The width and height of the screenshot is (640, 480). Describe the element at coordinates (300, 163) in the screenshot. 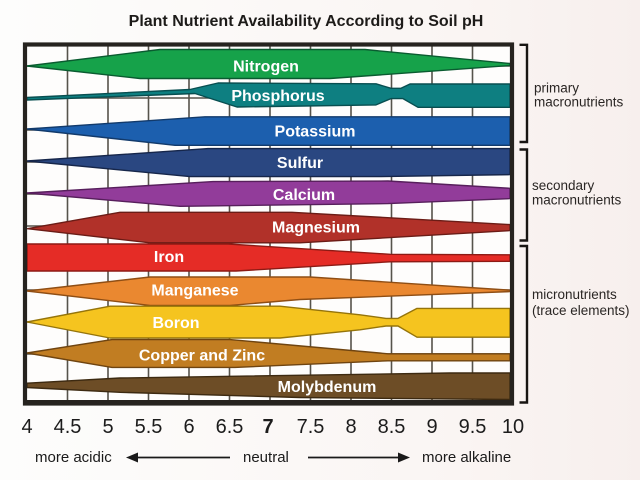

I see `svg-text: Sulfur` at that location.